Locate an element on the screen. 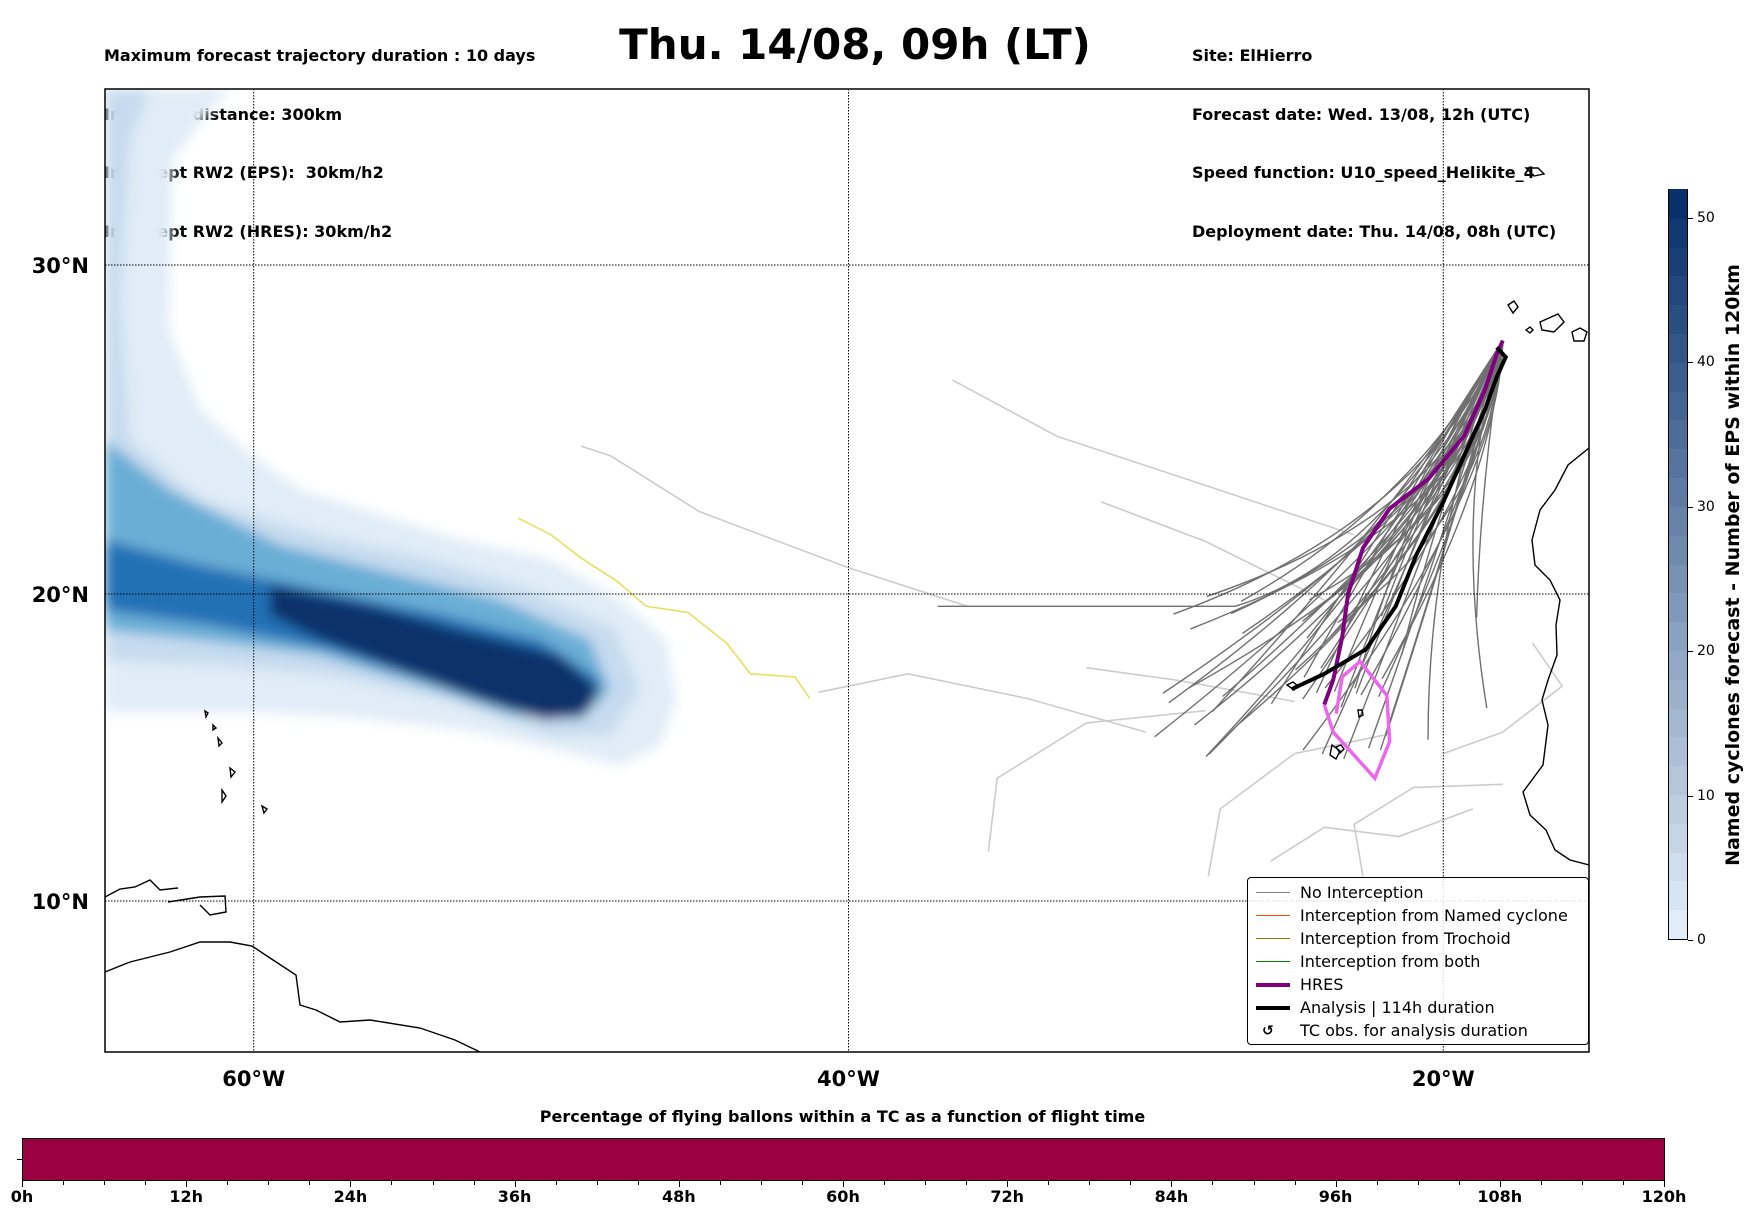 The height and width of the screenshot is (1213, 1748). legend-item-both: Interception from both is located at coordinates (1418, 961).